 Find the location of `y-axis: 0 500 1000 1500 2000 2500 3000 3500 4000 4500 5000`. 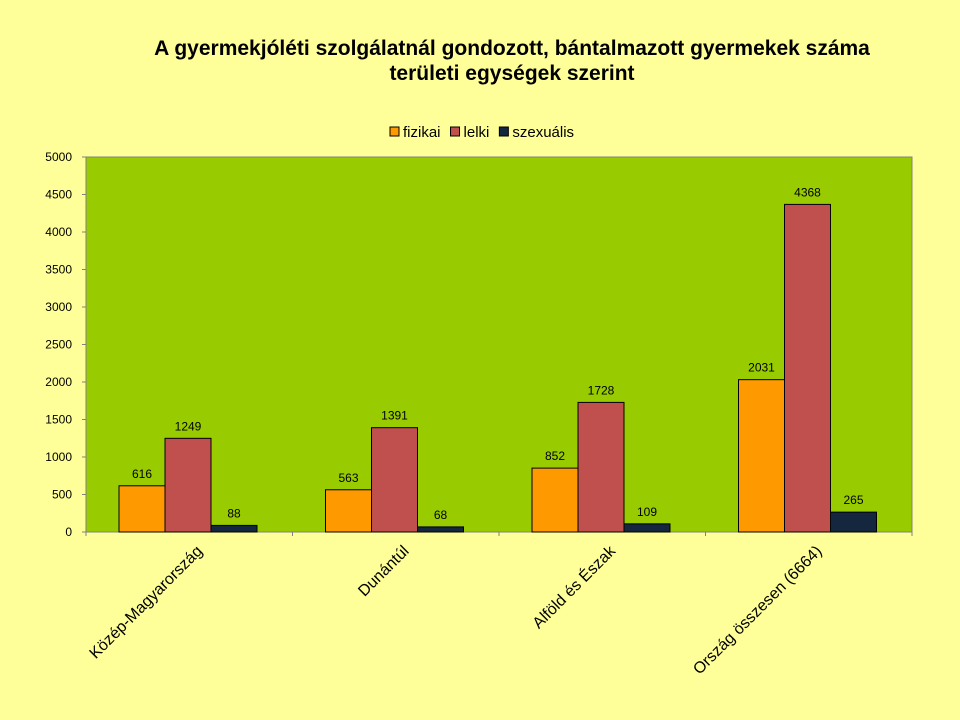

y-axis: 0 500 1000 1500 2000 2500 3000 3500 4000 4500 5000 is located at coordinates (65, 344).